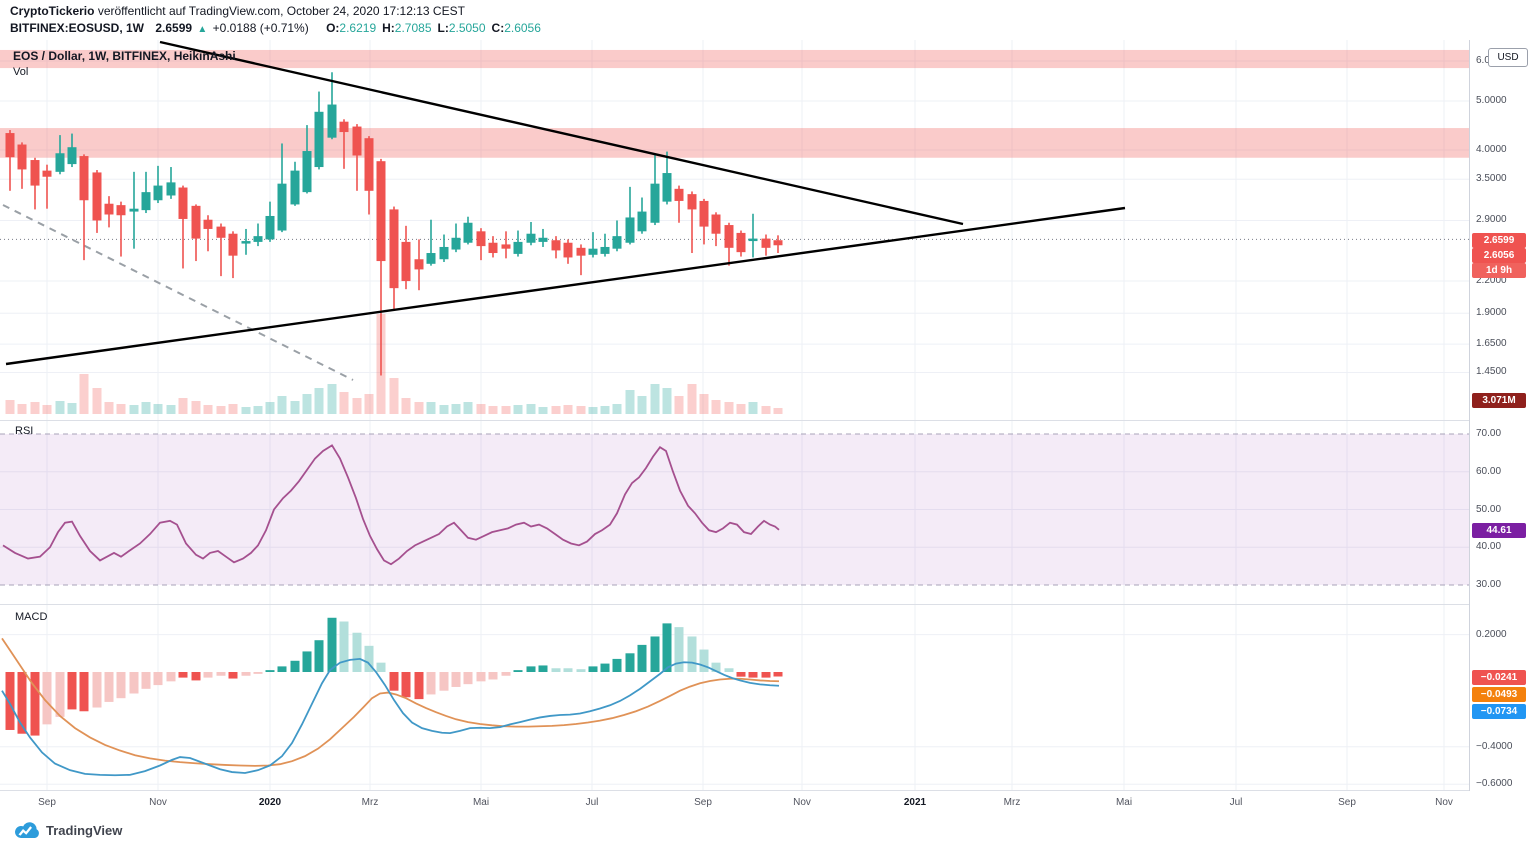 Image resolution: width=1536 pixels, height=850 pixels. What do you see at coordinates (260, 28) in the screenshot?
I see `price-change: +0.0188 (+0.71%)` at bounding box center [260, 28].